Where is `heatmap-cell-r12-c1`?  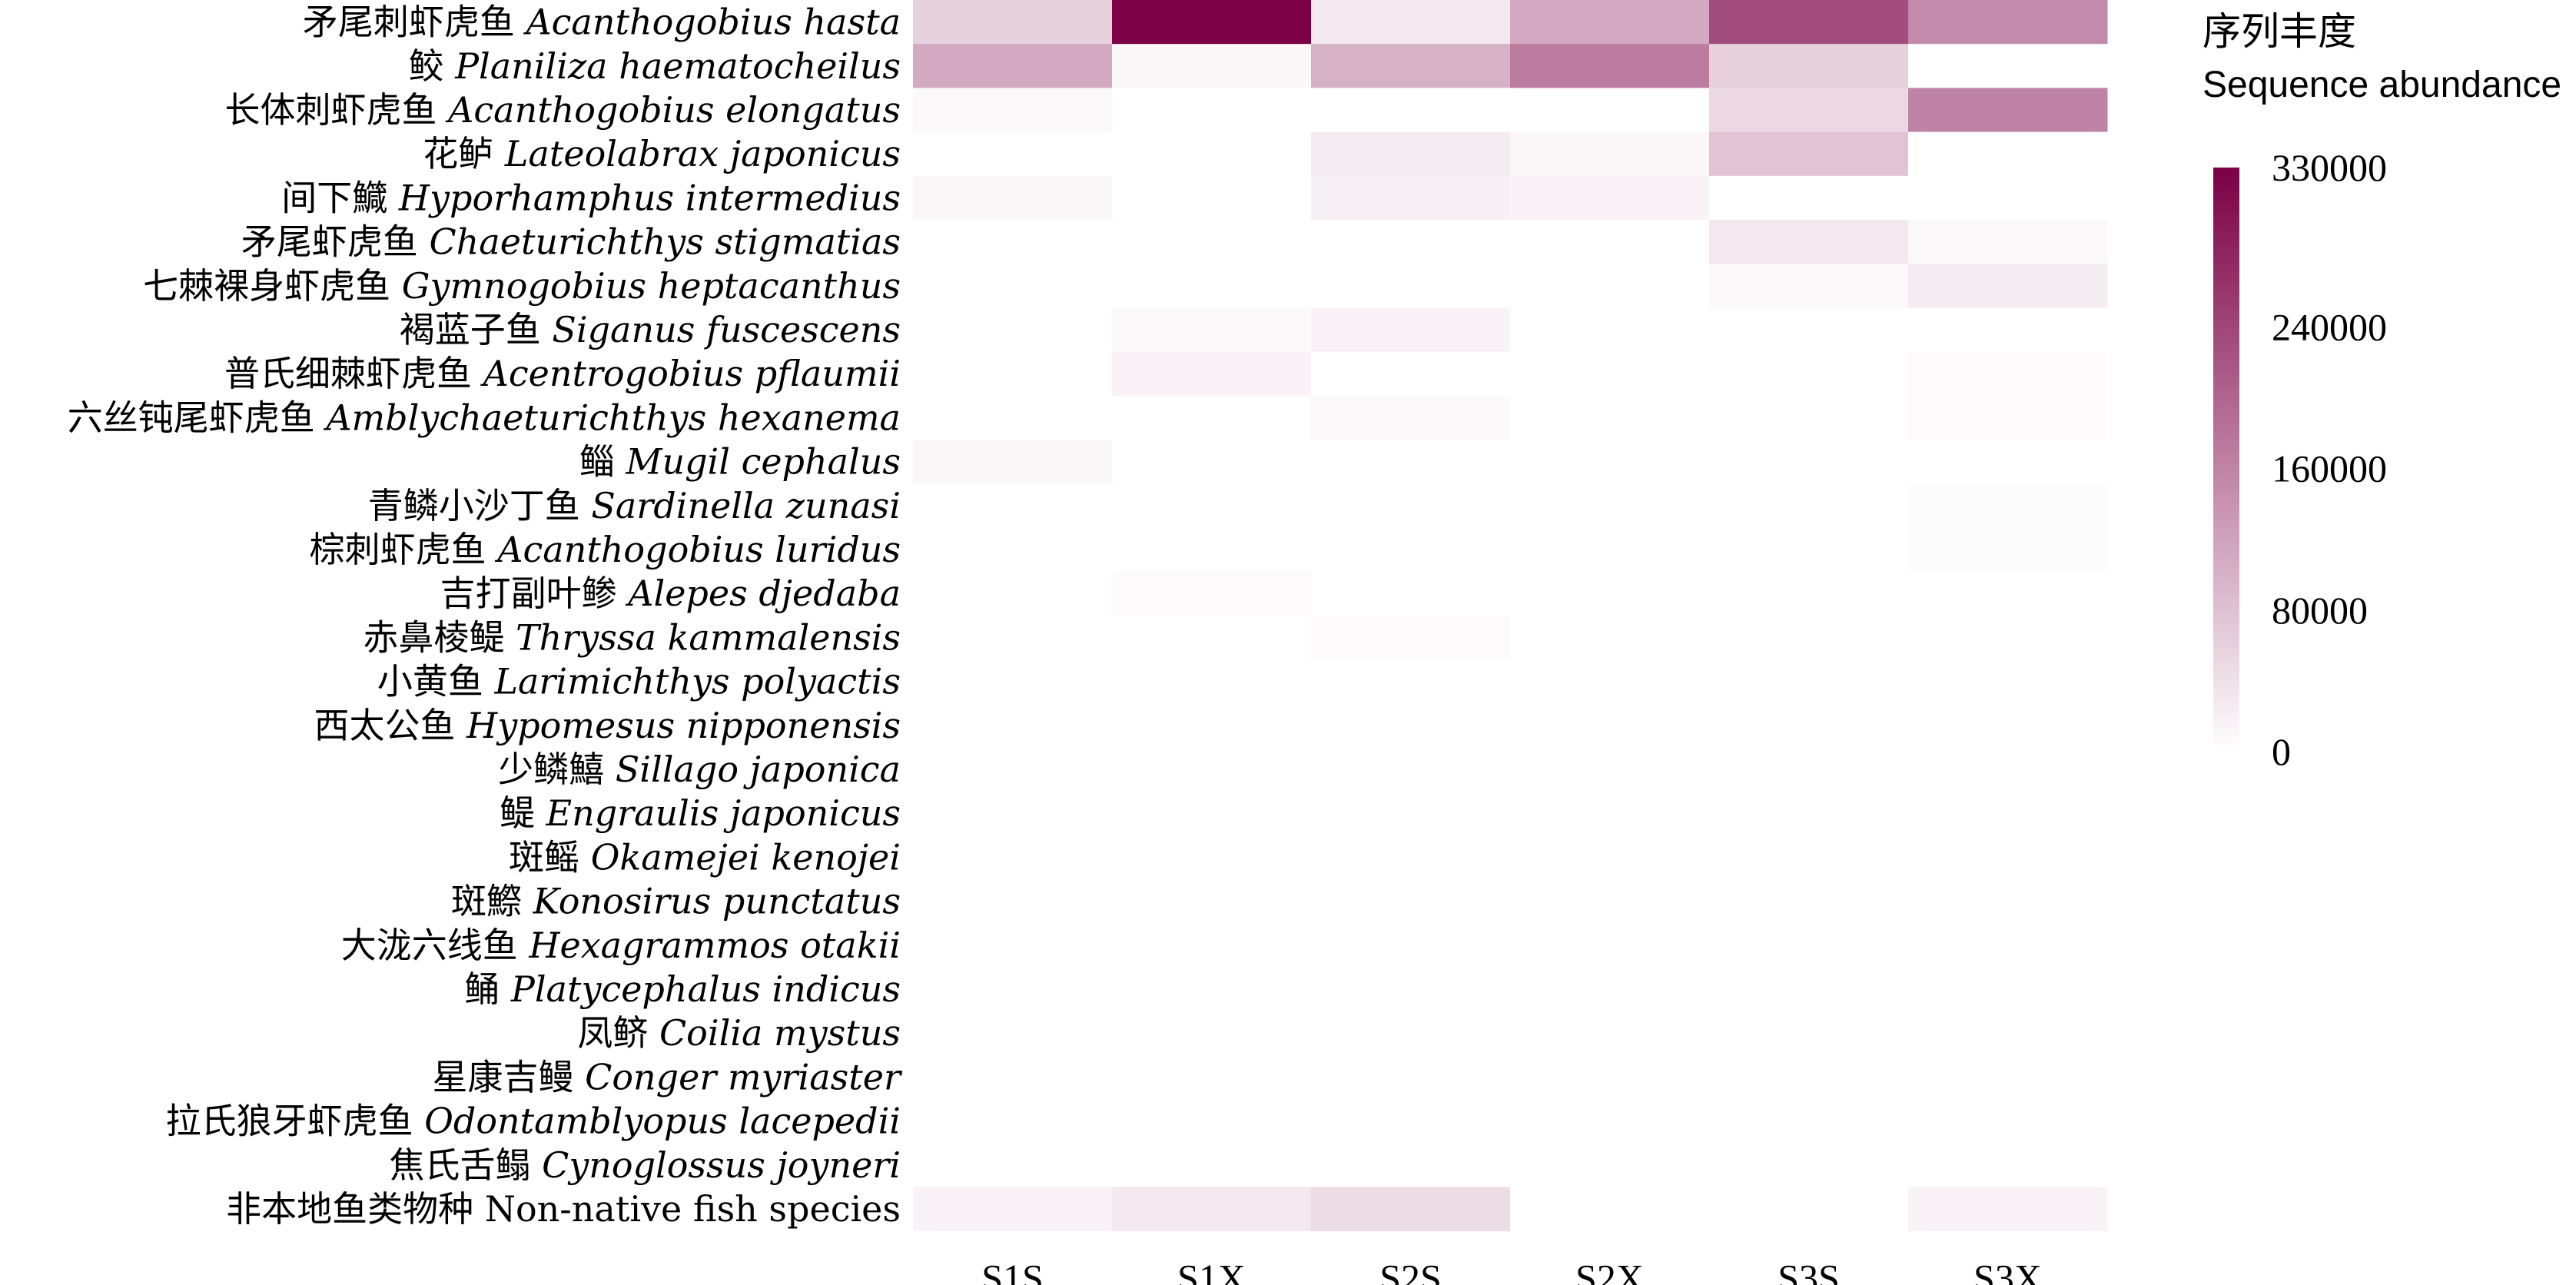 heatmap-cell-r12-c1 is located at coordinates (1212, 550).